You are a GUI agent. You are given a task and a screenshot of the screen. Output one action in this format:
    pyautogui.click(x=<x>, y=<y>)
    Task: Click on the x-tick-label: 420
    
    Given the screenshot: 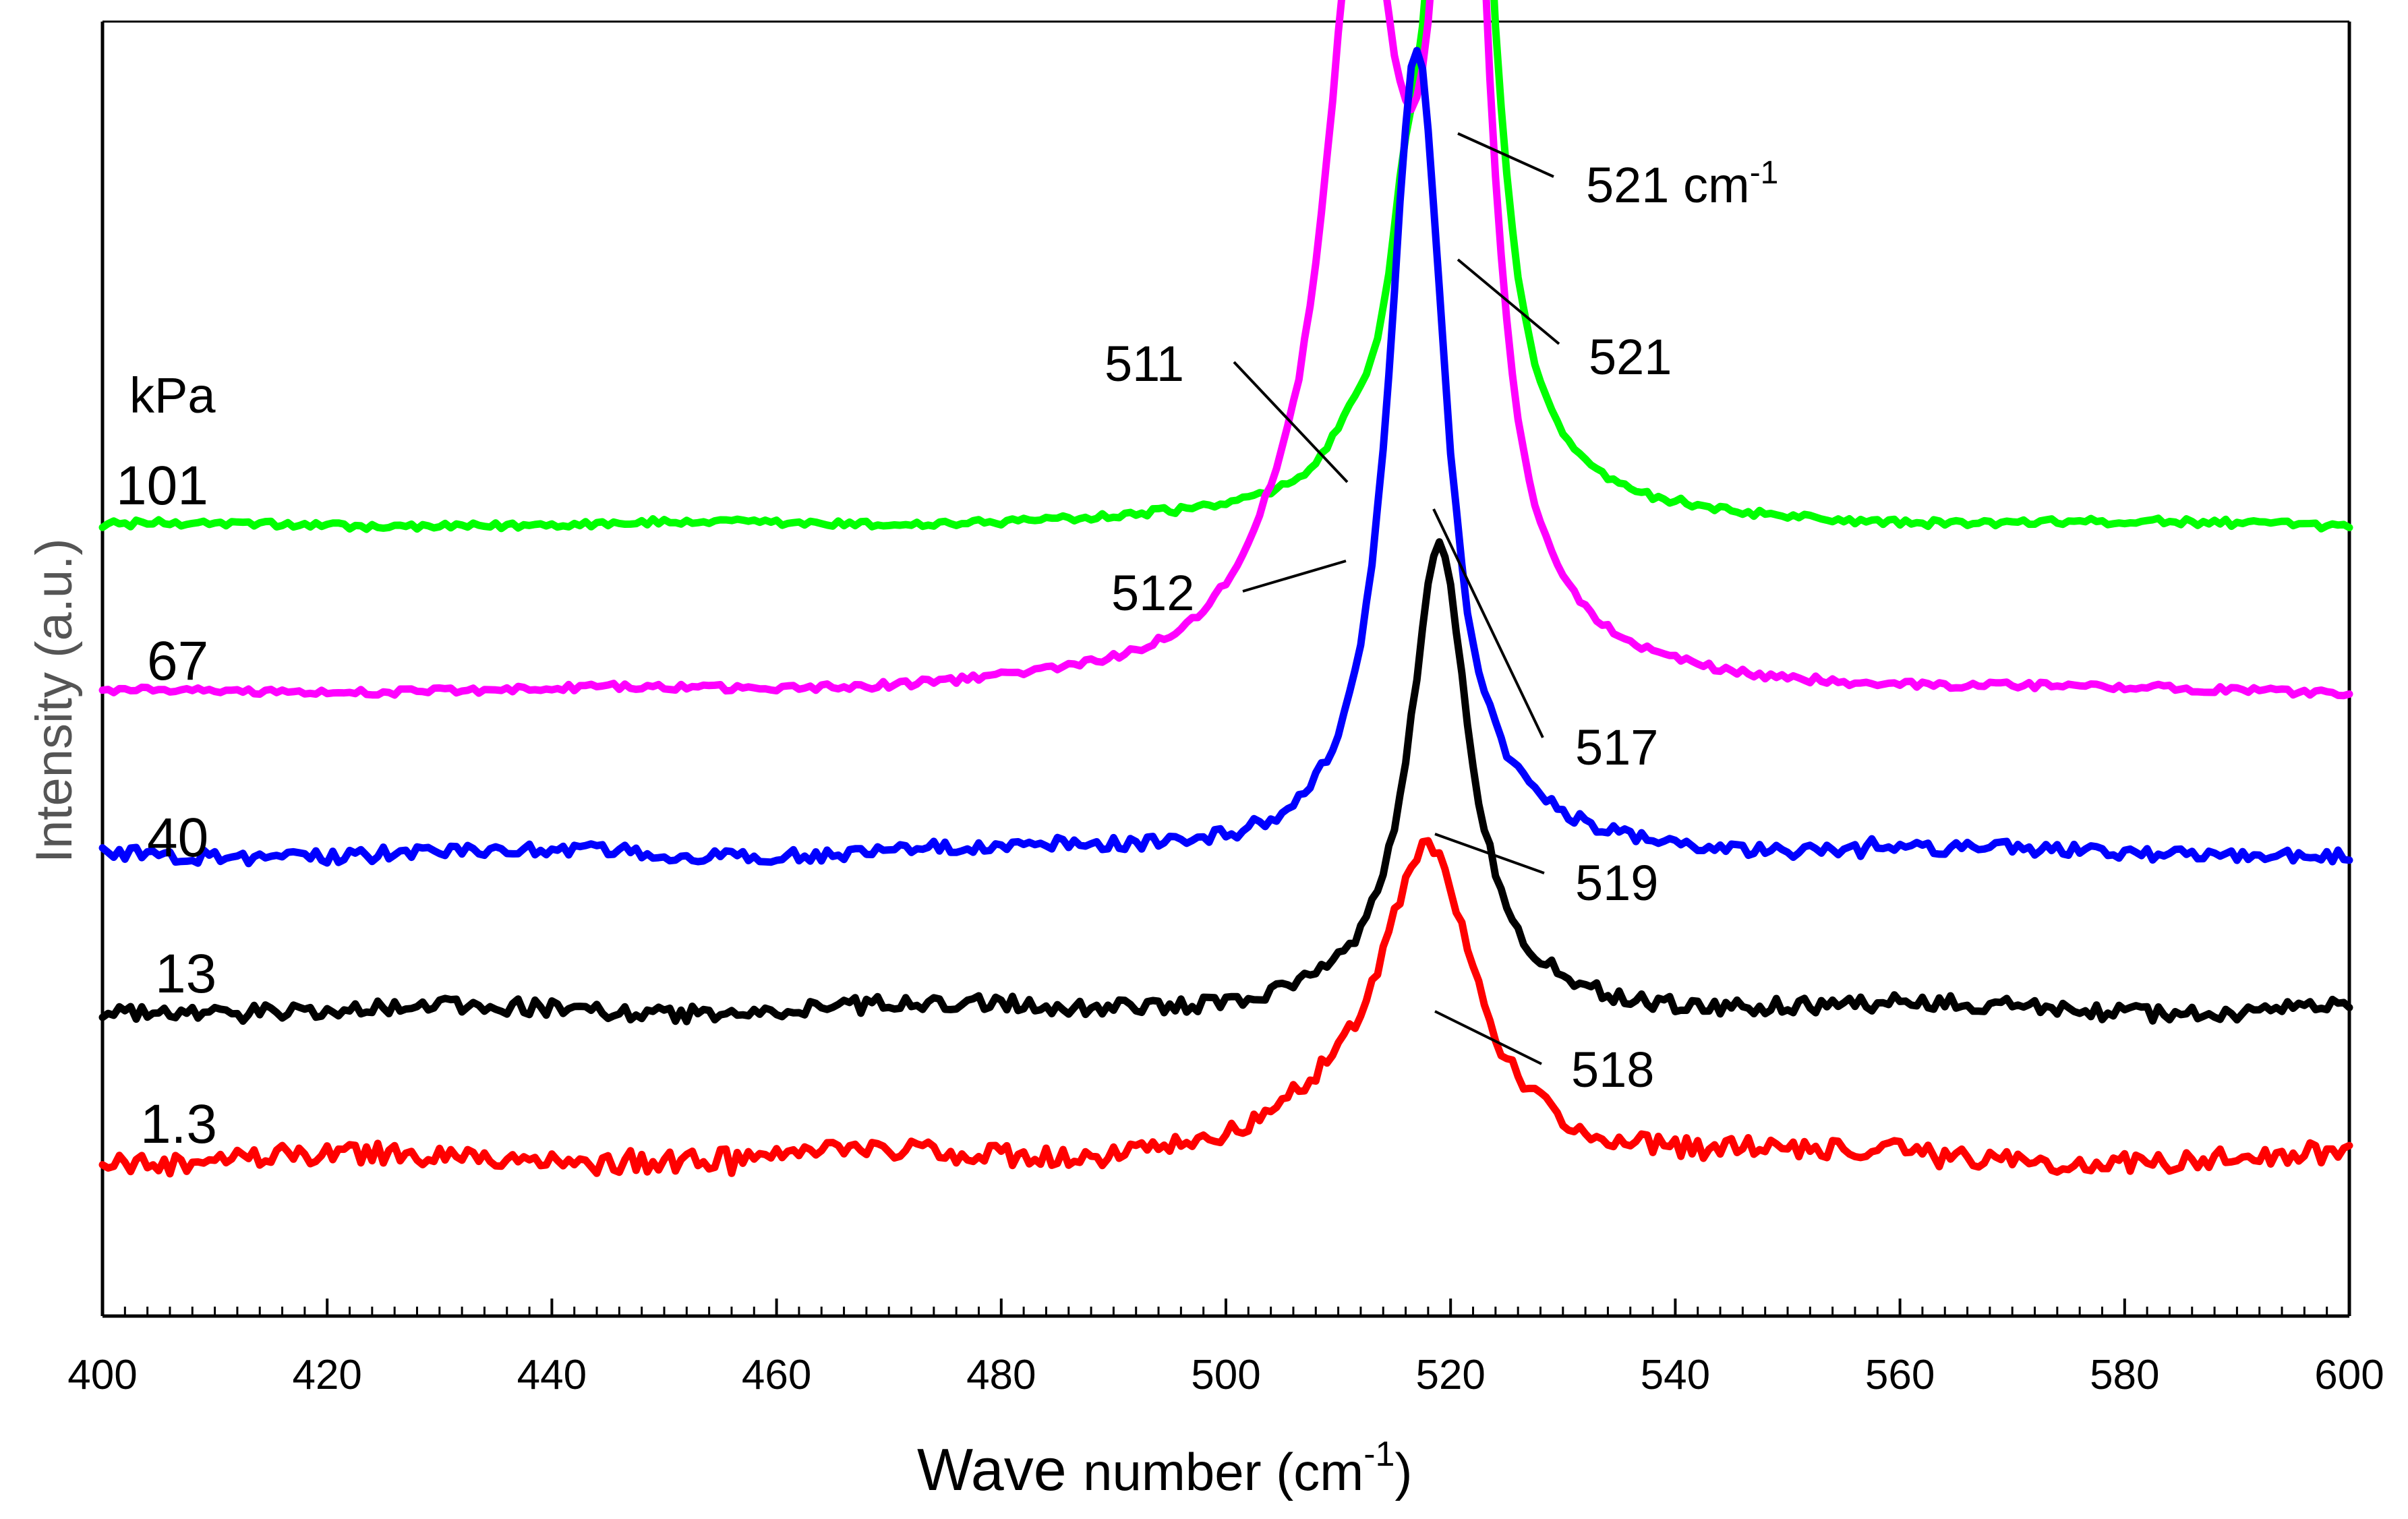 What is the action you would take?
    pyautogui.click(x=327, y=1375)
    